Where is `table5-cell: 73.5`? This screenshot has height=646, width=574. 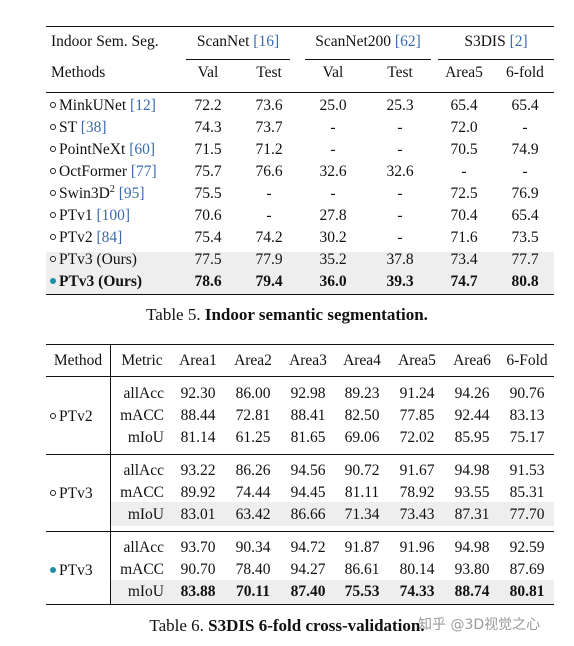 table5-cell: 73.5 is located at coordinates (525, 237).